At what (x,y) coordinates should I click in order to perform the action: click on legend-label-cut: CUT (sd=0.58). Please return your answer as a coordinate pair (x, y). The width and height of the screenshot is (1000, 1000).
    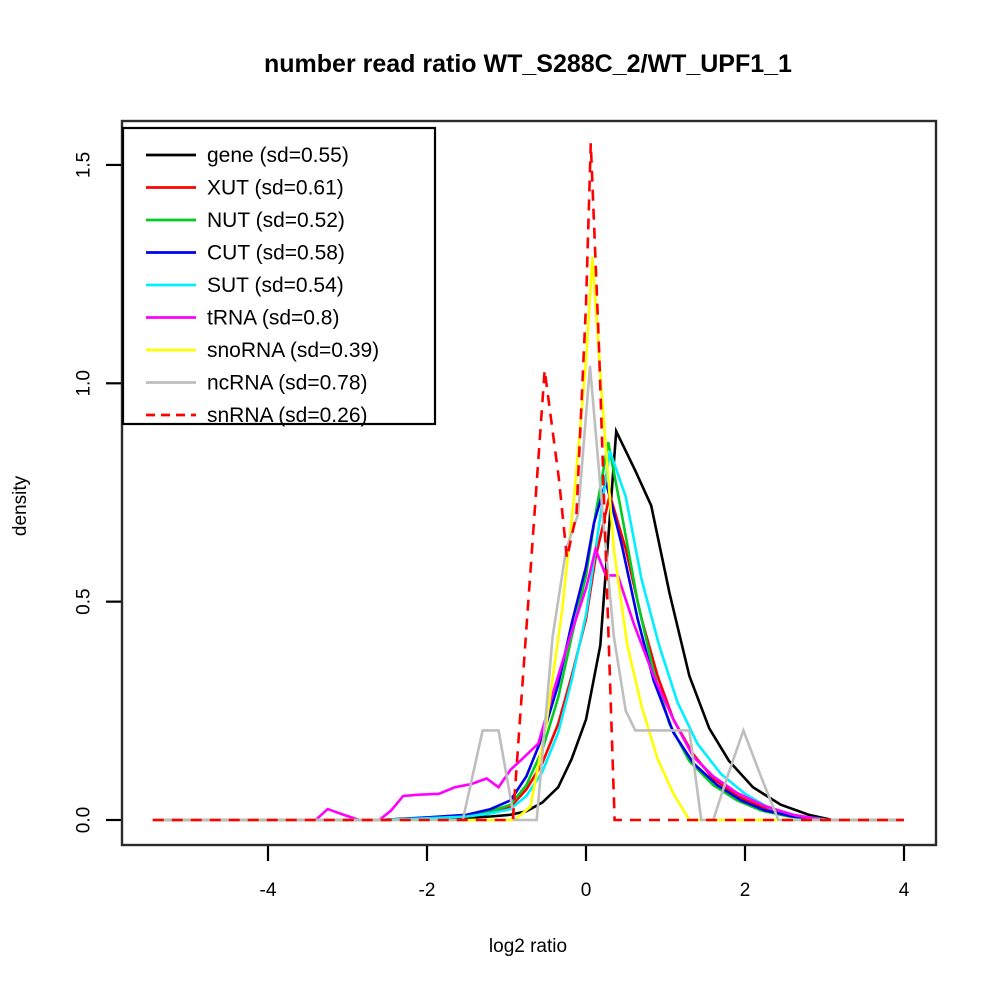
    Looking at the image, I should click on (276, 253).